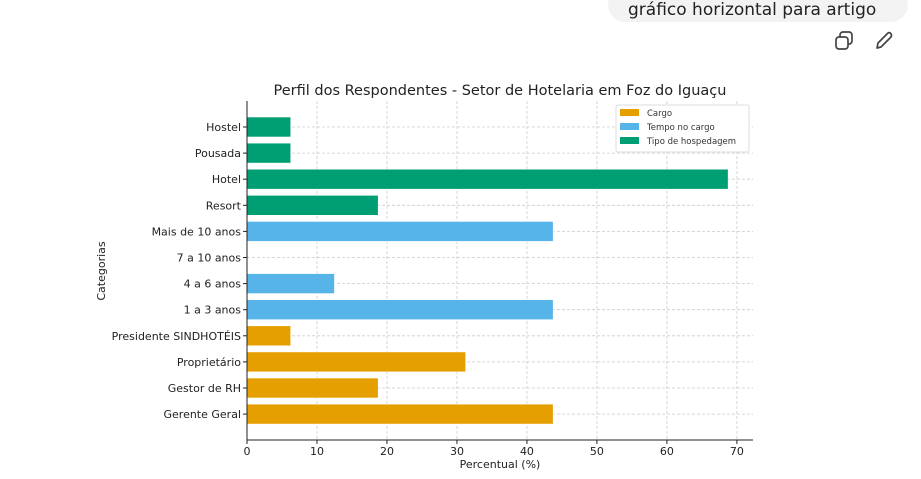 This screenshot has height=479, width=921. What do you see at coordinates (247, 451) in the screenshot?
I see `x-tick-label: 0` at bounding box center [247, 451].